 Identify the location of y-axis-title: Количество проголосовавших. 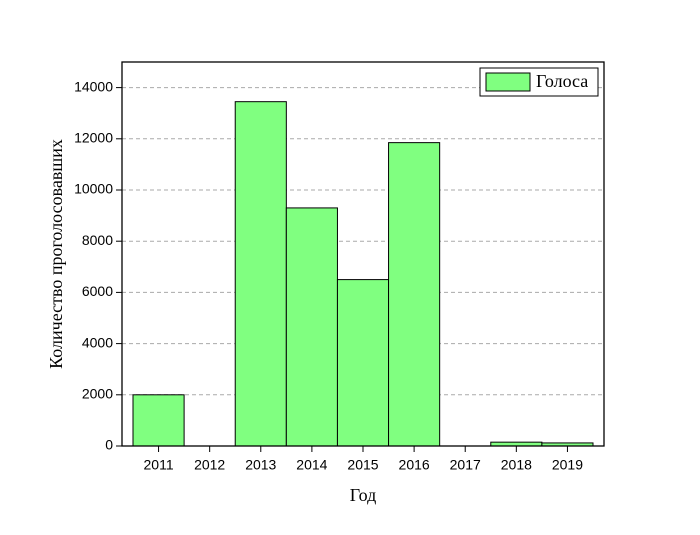
(56, 254).